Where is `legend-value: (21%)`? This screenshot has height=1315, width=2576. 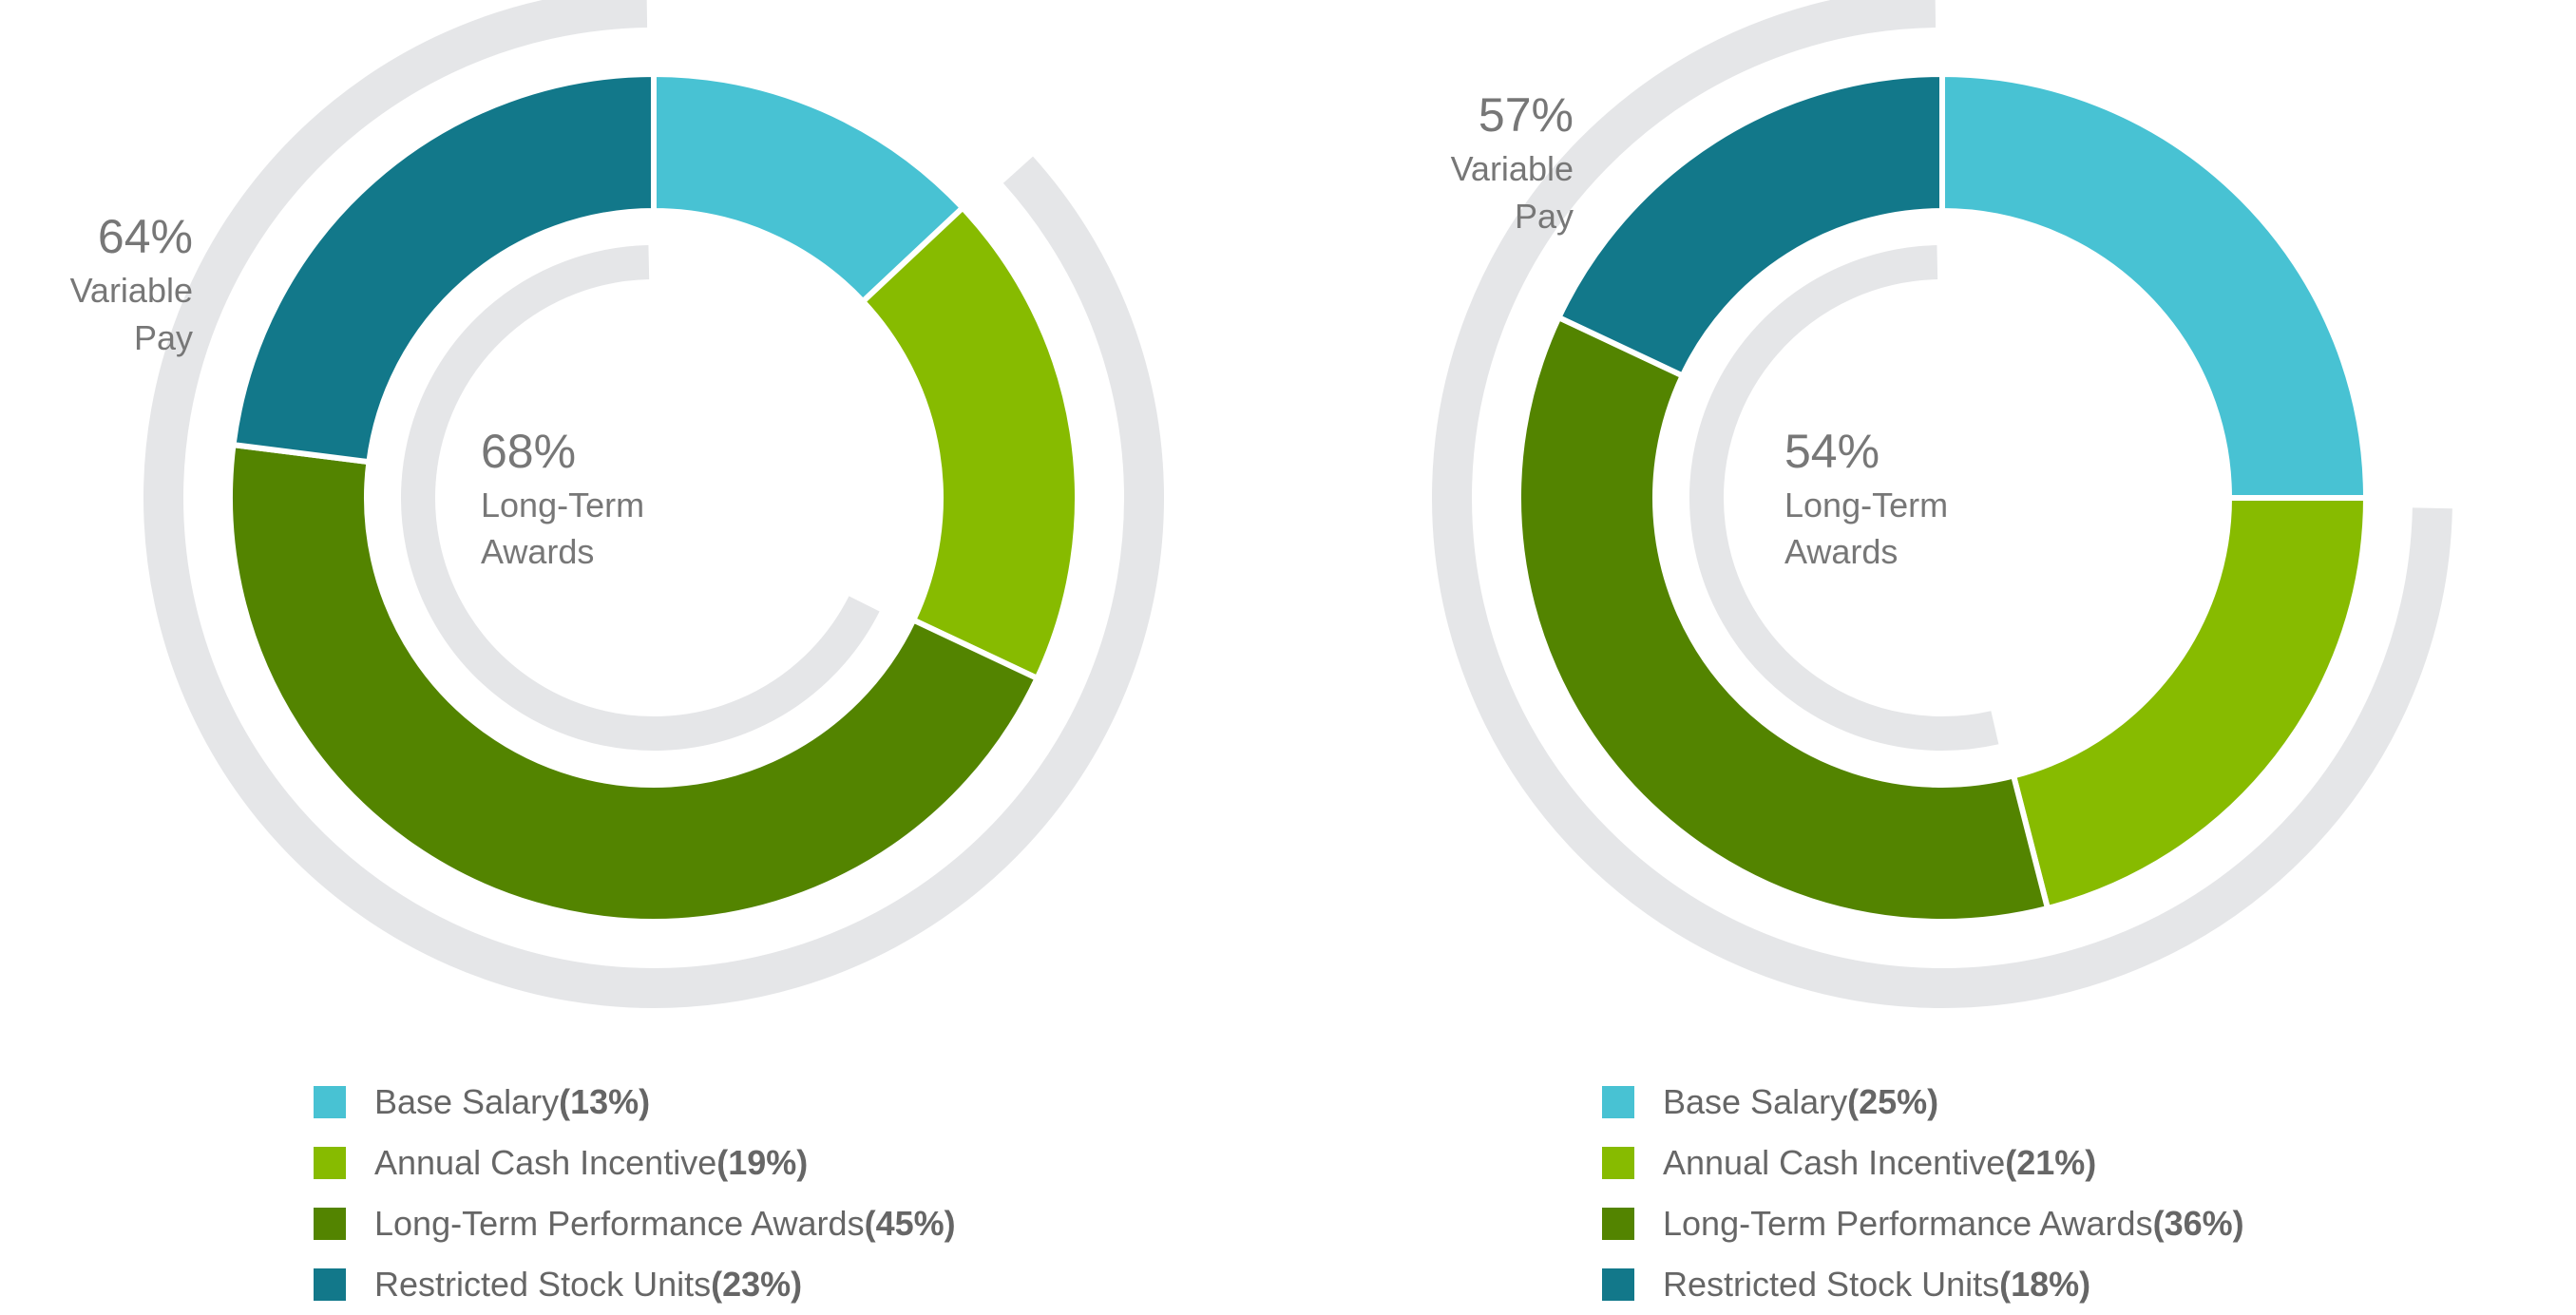
legend-value: (21%) is located at coordinates (2051, 1162).